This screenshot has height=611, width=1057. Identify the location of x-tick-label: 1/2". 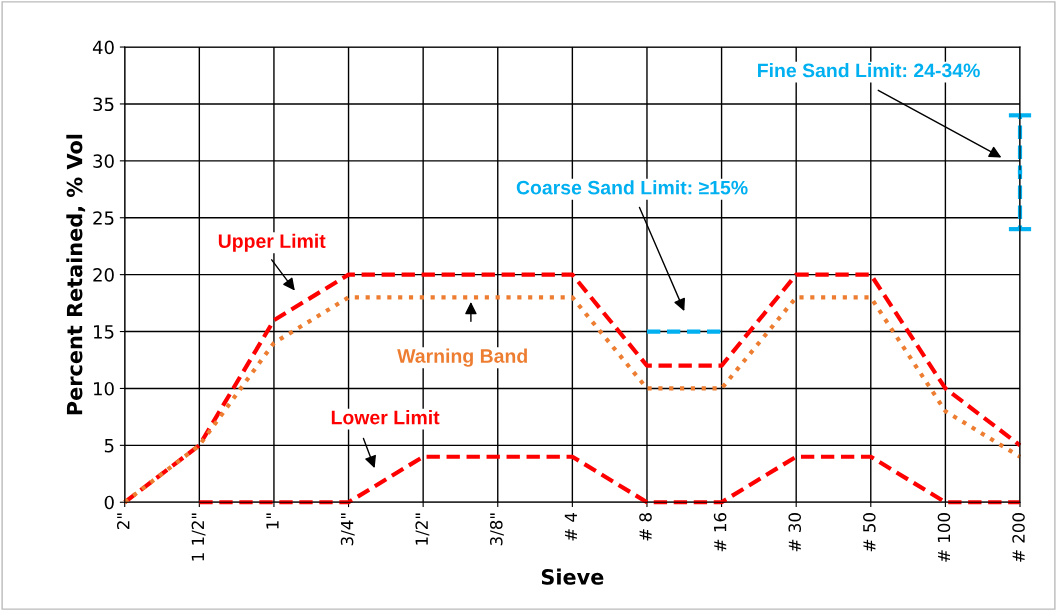
(422, 529).